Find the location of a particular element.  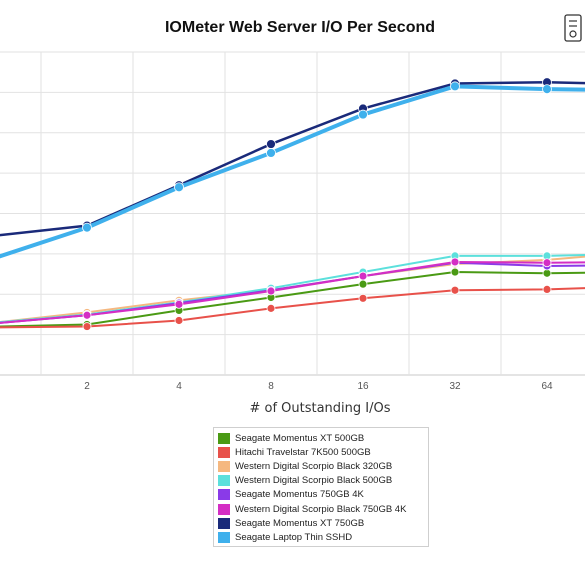

logo-icon is located at coordinates (573, 28).